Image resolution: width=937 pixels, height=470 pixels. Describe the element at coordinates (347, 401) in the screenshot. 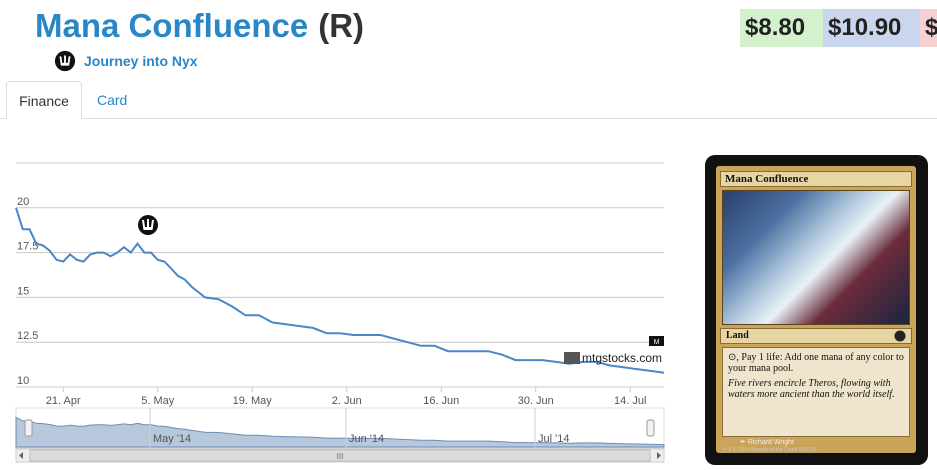

I see `x-tick-label: 2. Jun` at that location.